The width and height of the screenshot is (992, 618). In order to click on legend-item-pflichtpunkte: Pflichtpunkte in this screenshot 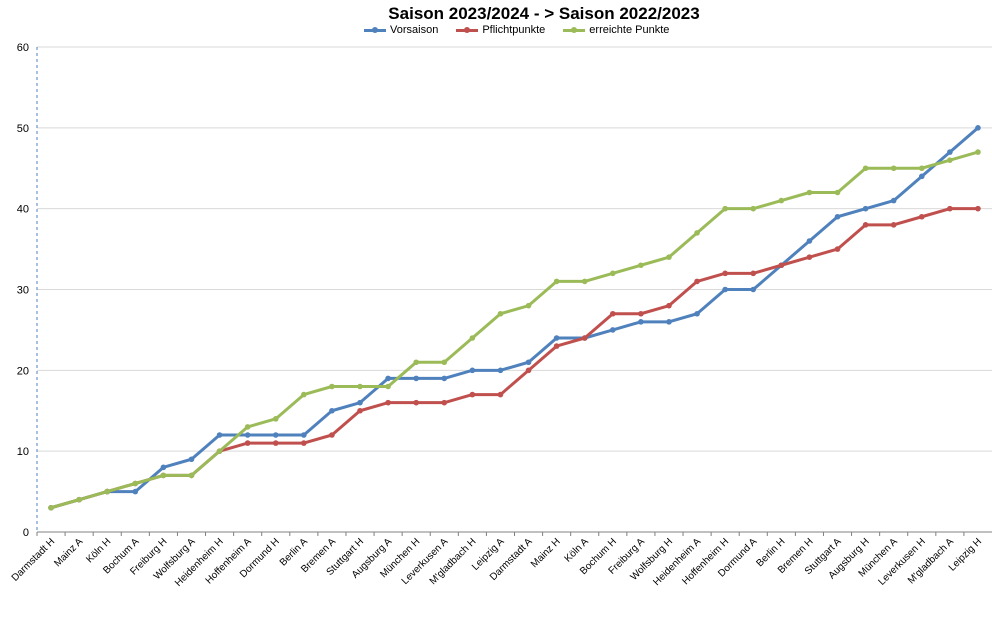, I will do `click(500, 30)`.